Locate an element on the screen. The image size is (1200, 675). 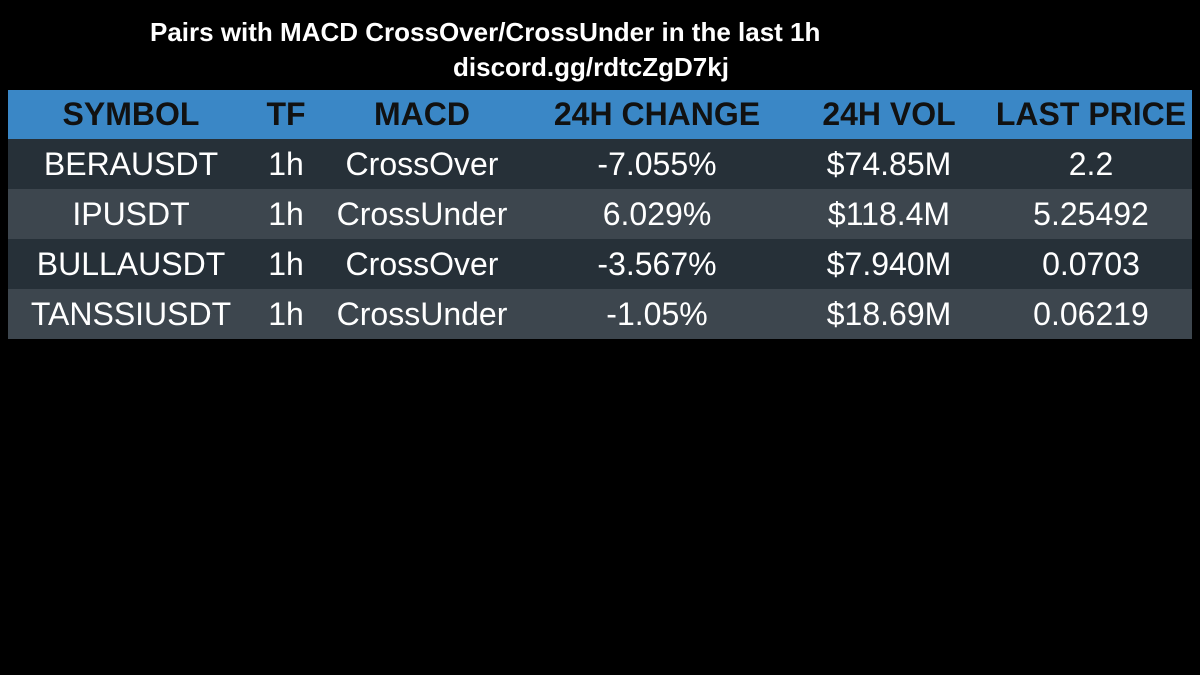
cell-24h-change: -7.055% is located at coordinates (657, 164).